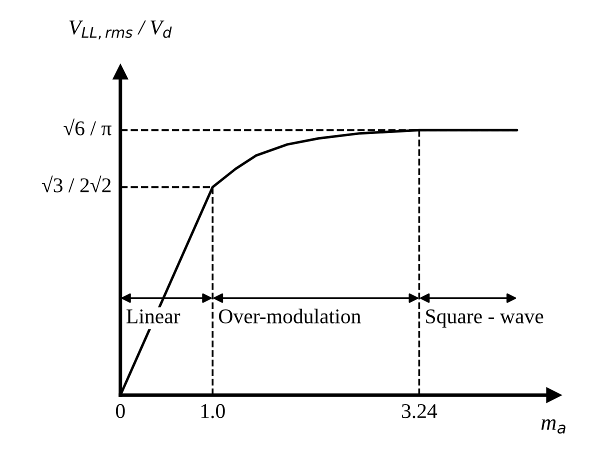  I want to click on x-tick-label: 0, so click(120, 411).